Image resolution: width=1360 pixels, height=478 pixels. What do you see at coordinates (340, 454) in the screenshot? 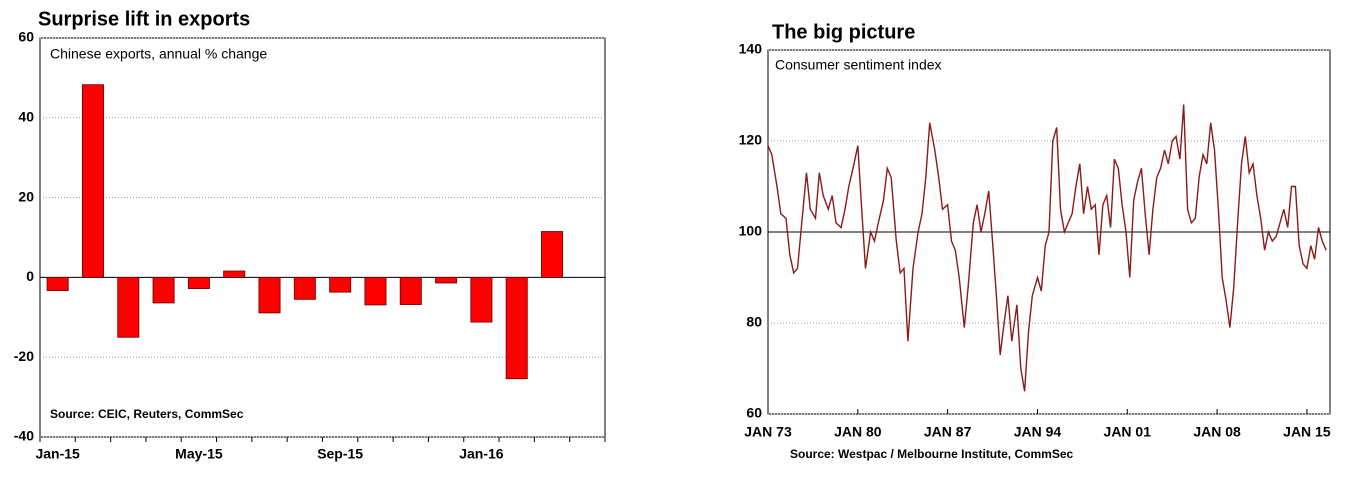
I see `x-tick-label: Sep-15` at bounding box center [340, 454].